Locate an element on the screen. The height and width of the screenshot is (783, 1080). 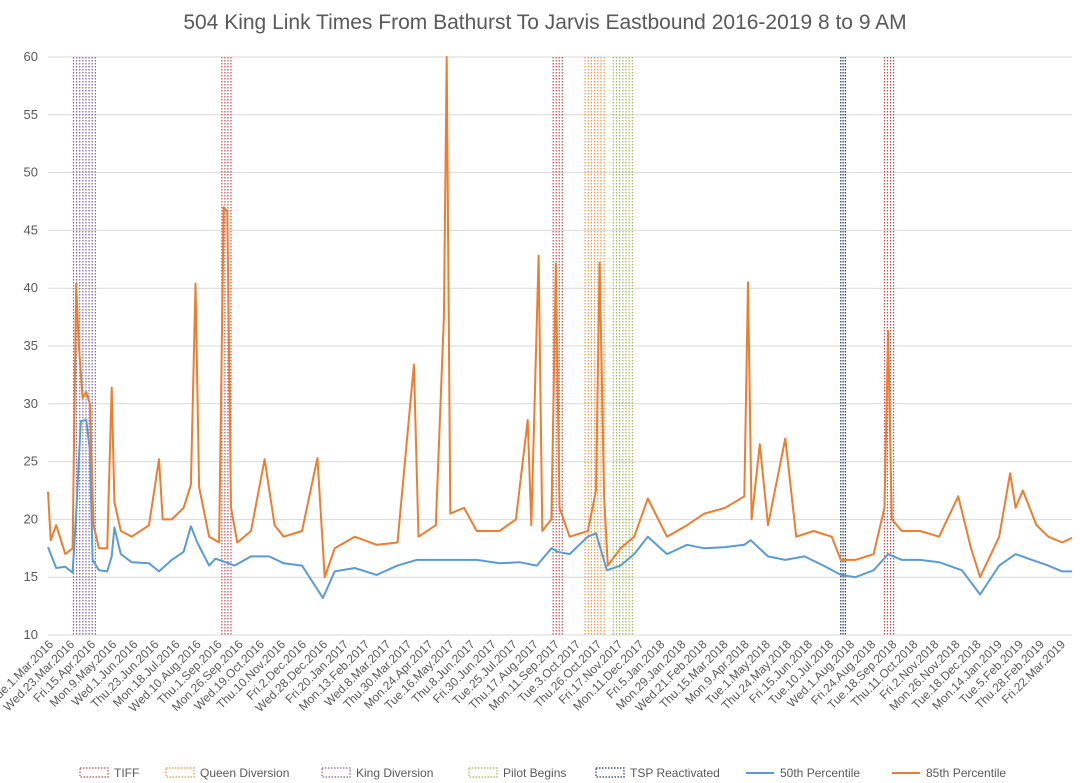
legend-label: 50th Percentile is located at coordinates (820, 773).